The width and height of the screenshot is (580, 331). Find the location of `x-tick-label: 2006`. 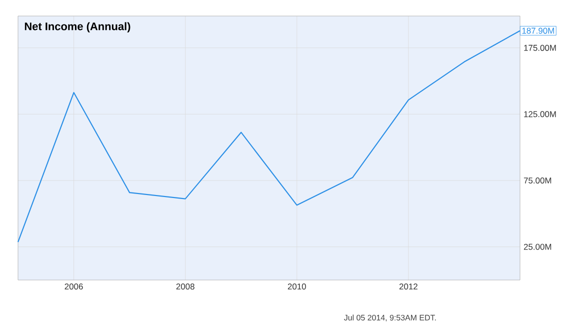

x-tick-label: 2006 is located at coordinates (73, 287).